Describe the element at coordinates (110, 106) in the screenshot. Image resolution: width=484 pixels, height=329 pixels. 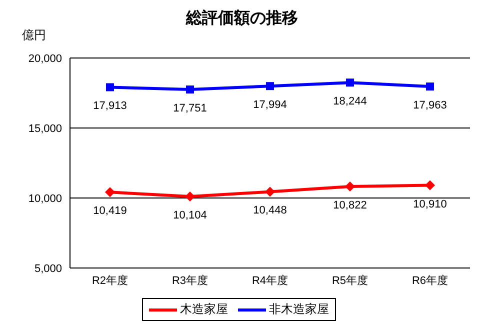
I see `data-label: 17,913` at that location.